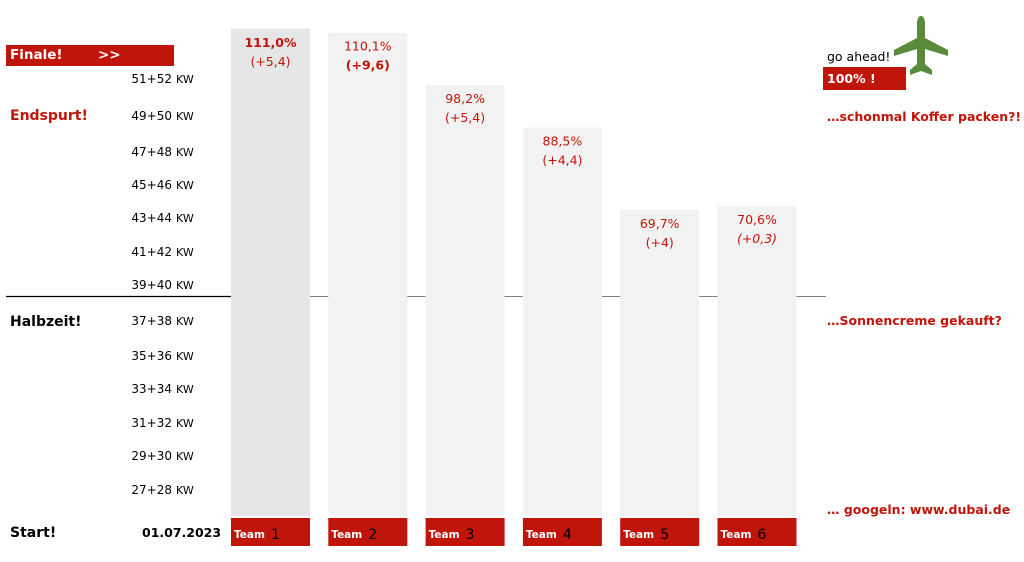  Describe the element at coordinates (162, 321) in the screenshot. I see `kw-tick: 37+38 KW` at that location.